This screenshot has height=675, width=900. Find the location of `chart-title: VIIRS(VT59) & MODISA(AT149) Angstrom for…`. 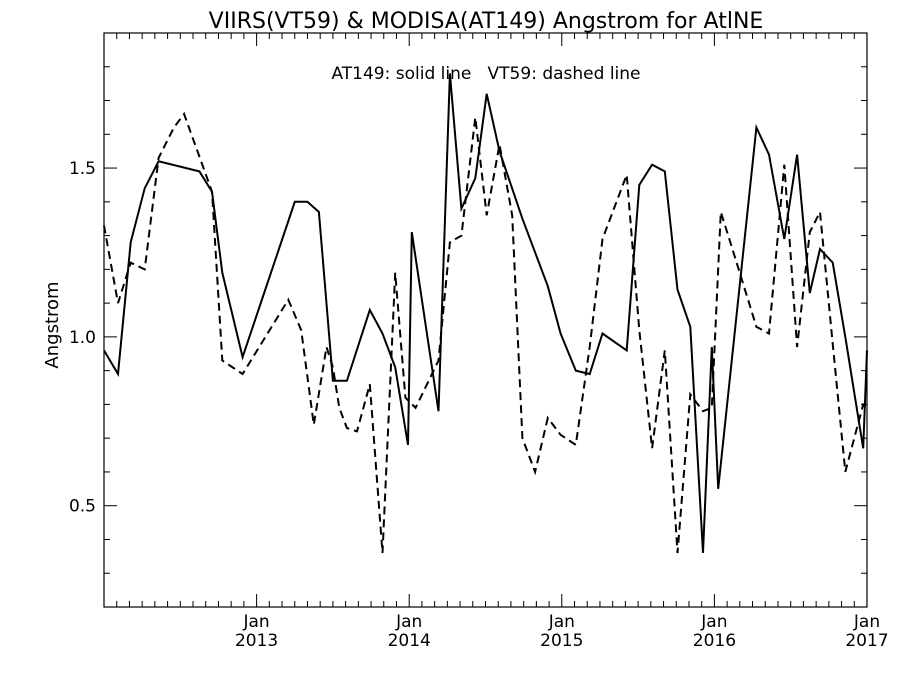

chart-title: VIIRS(VT59) & MODISA(AT149) Angstrom for… is located at coordinates (486, 21).